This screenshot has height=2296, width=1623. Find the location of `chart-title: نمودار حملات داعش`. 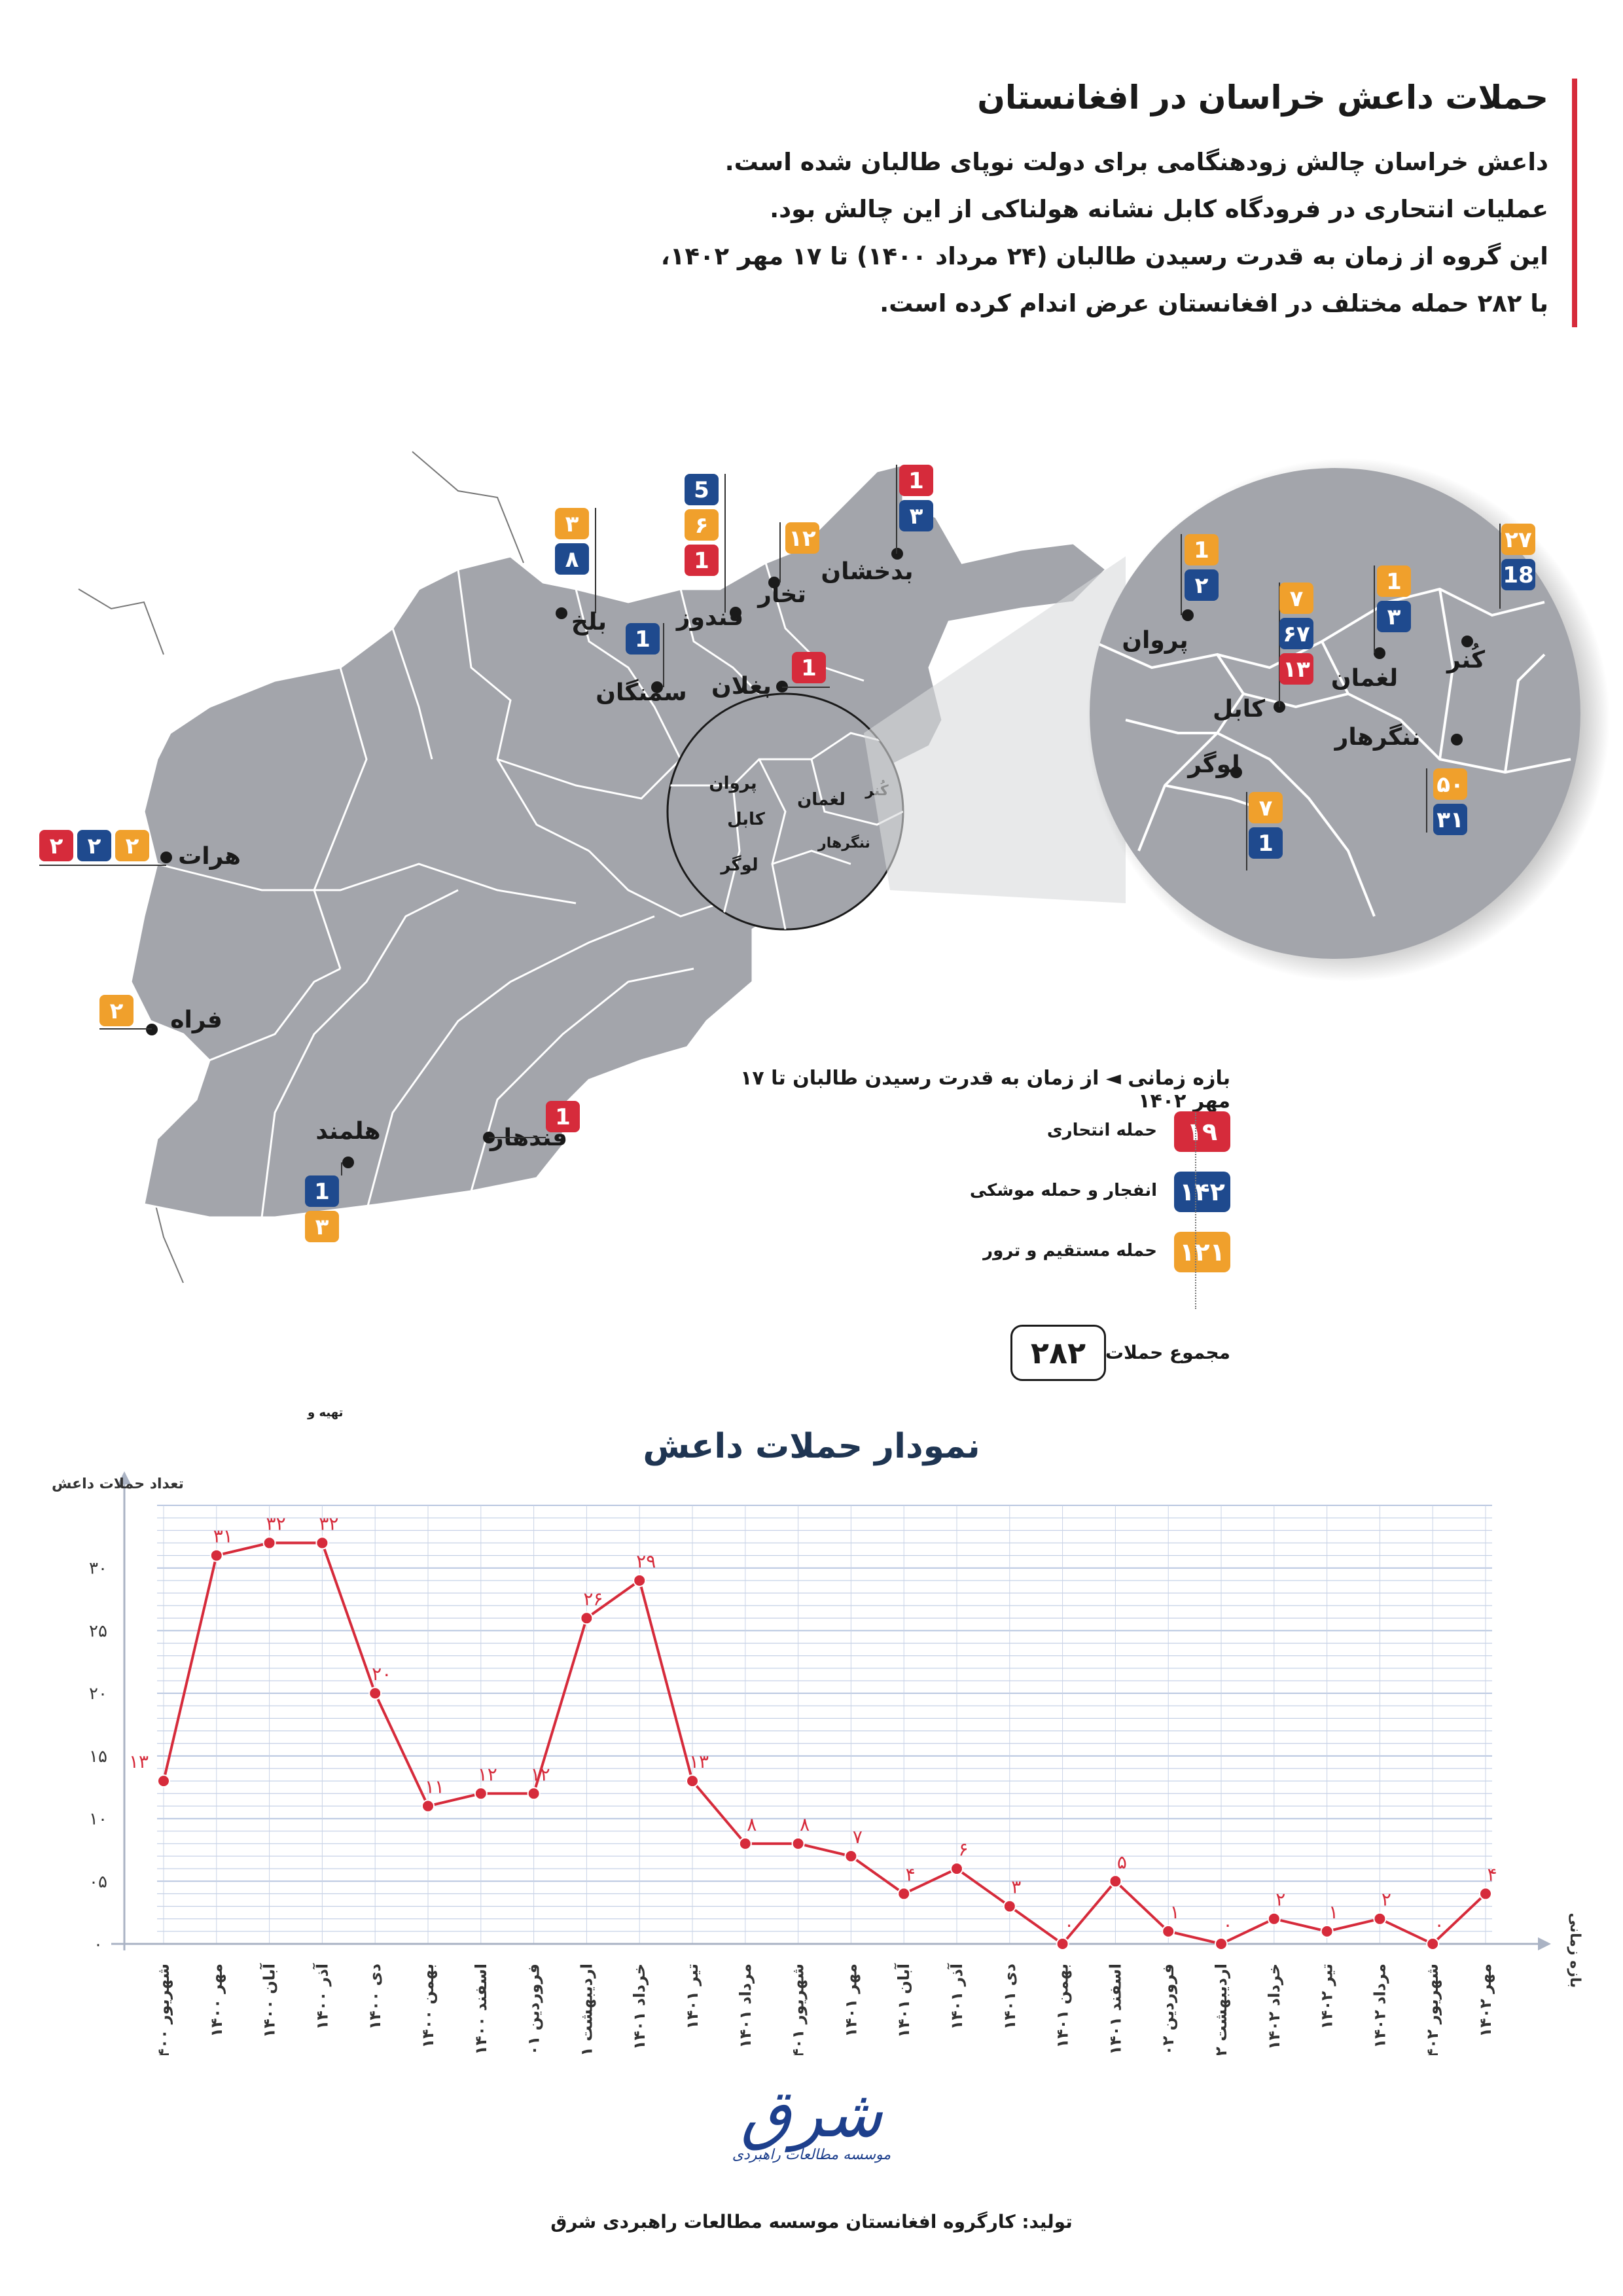

chart-title: نمودار حملات داعش is located at coordinates (811, 1446).